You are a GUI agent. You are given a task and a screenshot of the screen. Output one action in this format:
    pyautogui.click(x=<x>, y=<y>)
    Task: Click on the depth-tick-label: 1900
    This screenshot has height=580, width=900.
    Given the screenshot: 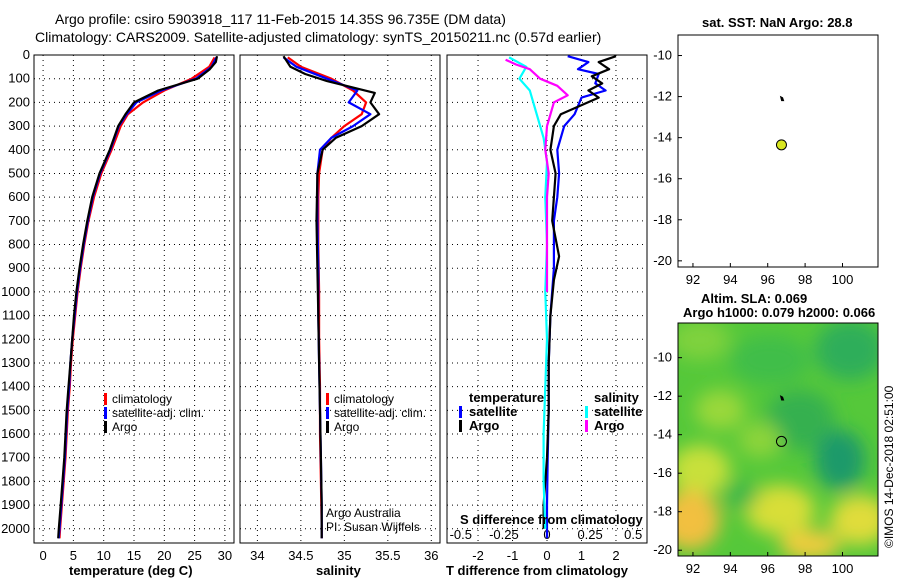 What is the action you would take?
    pyautogui.click(x=15, y=504)
    